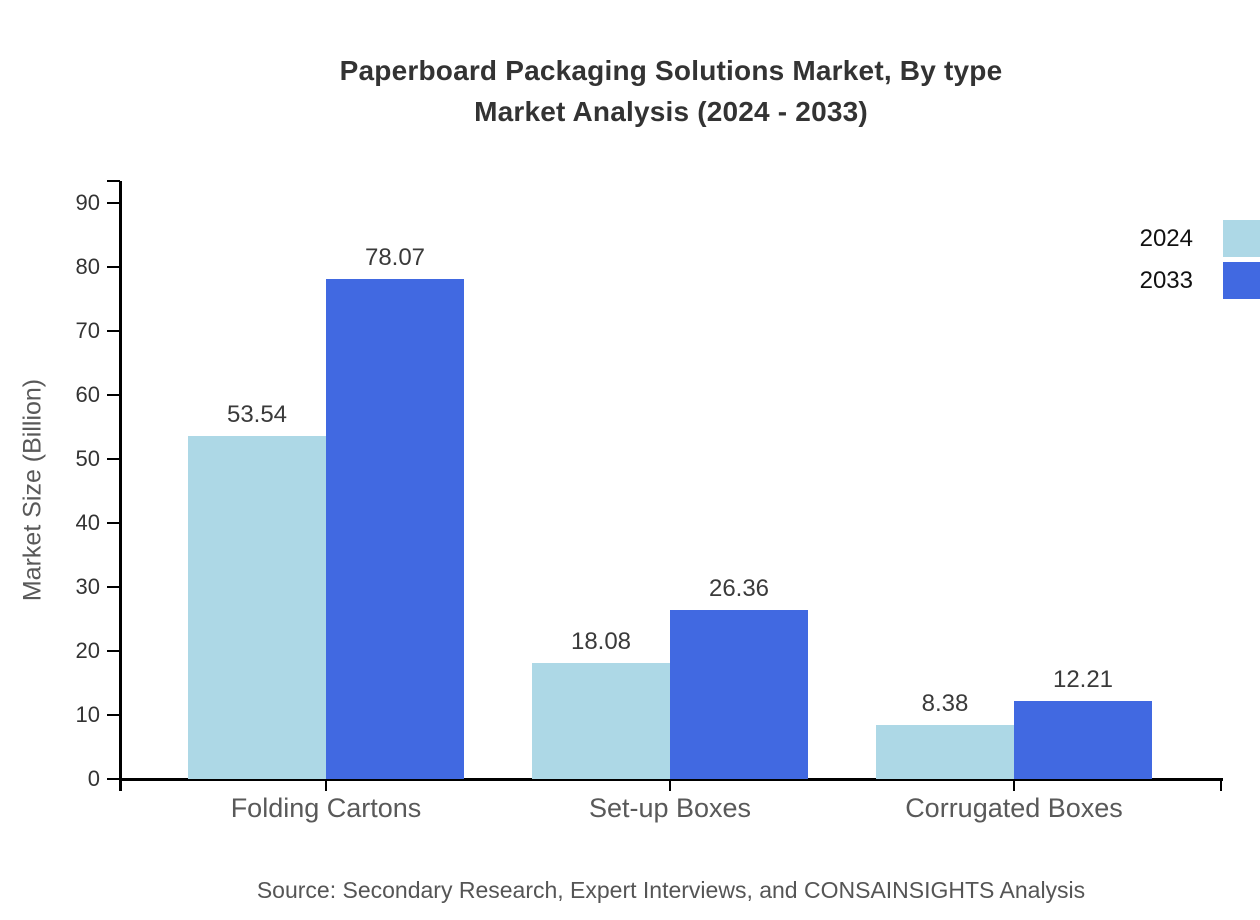 The width and height of the screenshot is (1260, 920). What do you see at coordinates (1221, 785) in the screenshot?
I see `x-axis-end-tick` at bounding box center [1221, 785].